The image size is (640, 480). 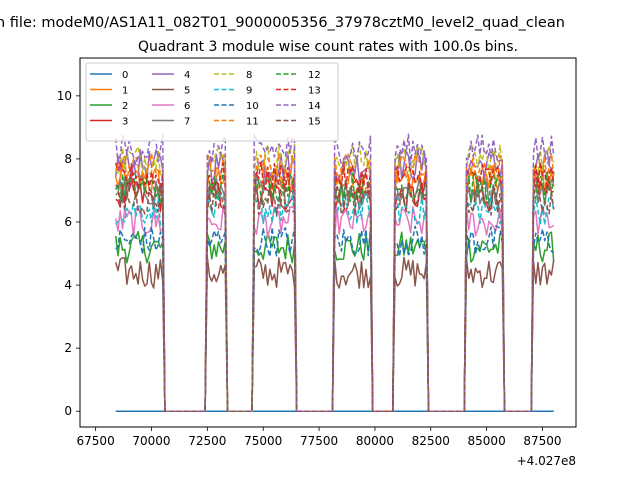 What do you see at coordinates (68, 348) in the screenshot?
I see `y-tick-label: 2` at bounding box center [68, 348].